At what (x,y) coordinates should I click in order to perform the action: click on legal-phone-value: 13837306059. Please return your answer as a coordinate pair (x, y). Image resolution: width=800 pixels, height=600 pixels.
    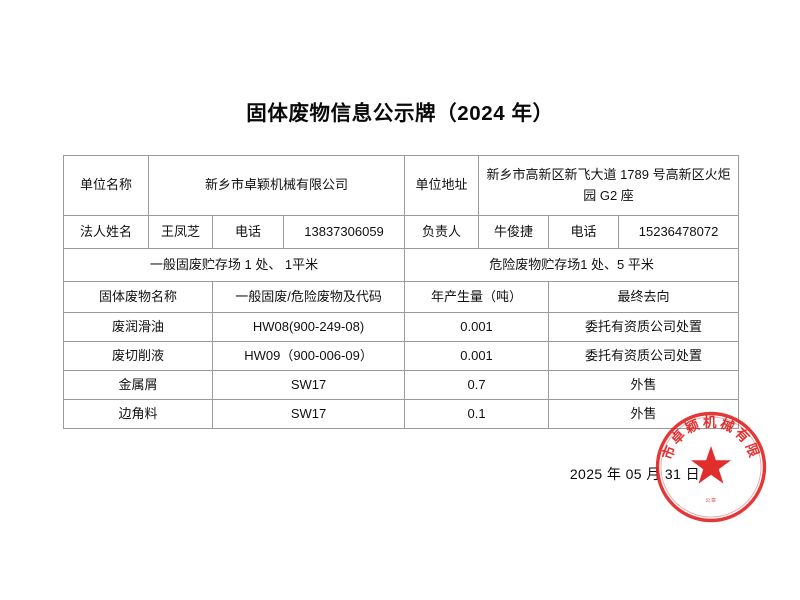
    Looking at the image, I should click on (344, 232).